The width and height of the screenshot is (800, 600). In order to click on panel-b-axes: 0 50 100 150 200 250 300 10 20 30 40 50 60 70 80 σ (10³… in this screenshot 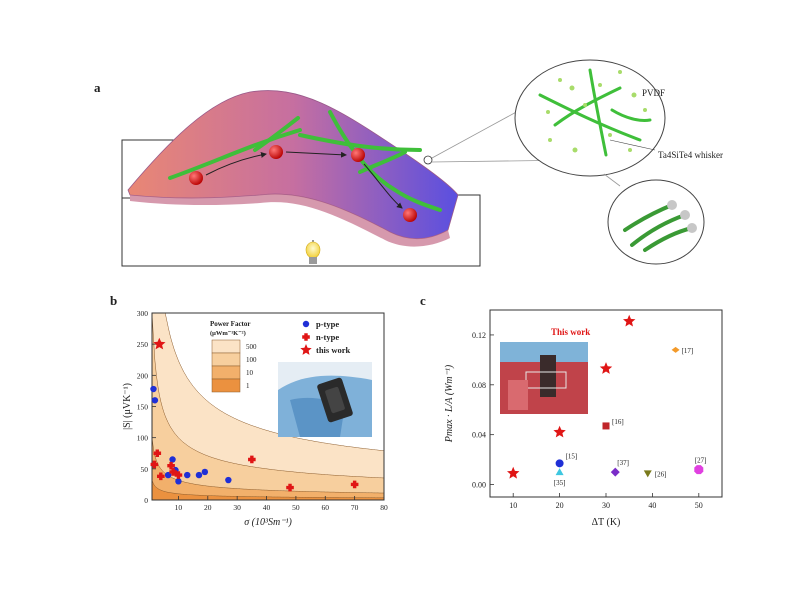, I will do `click(255, 418)`.